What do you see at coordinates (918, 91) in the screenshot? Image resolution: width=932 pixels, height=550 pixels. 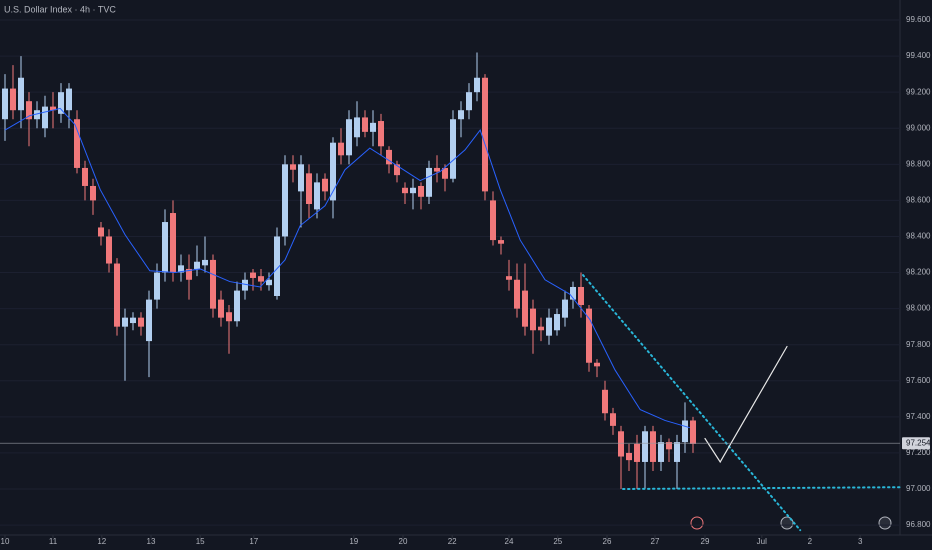 I see `y-tick-label: 99.200` at bounding box center [918, 91].